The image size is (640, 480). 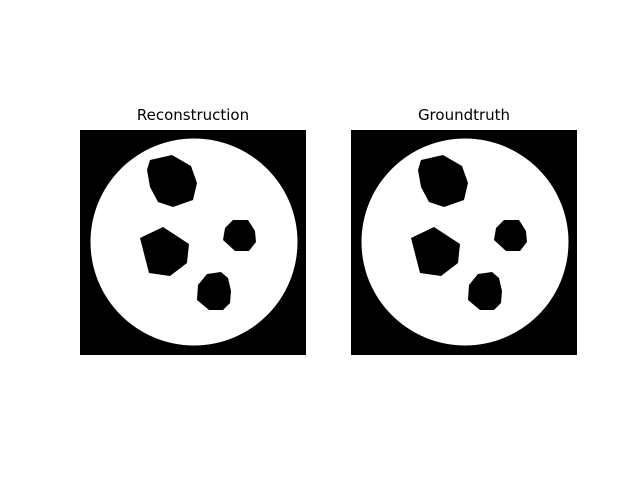 What do you see at coordinates (164, 251) in the screenshot?
I see `reconstruction-hole-middle-left` at bounding box center [164, 251].